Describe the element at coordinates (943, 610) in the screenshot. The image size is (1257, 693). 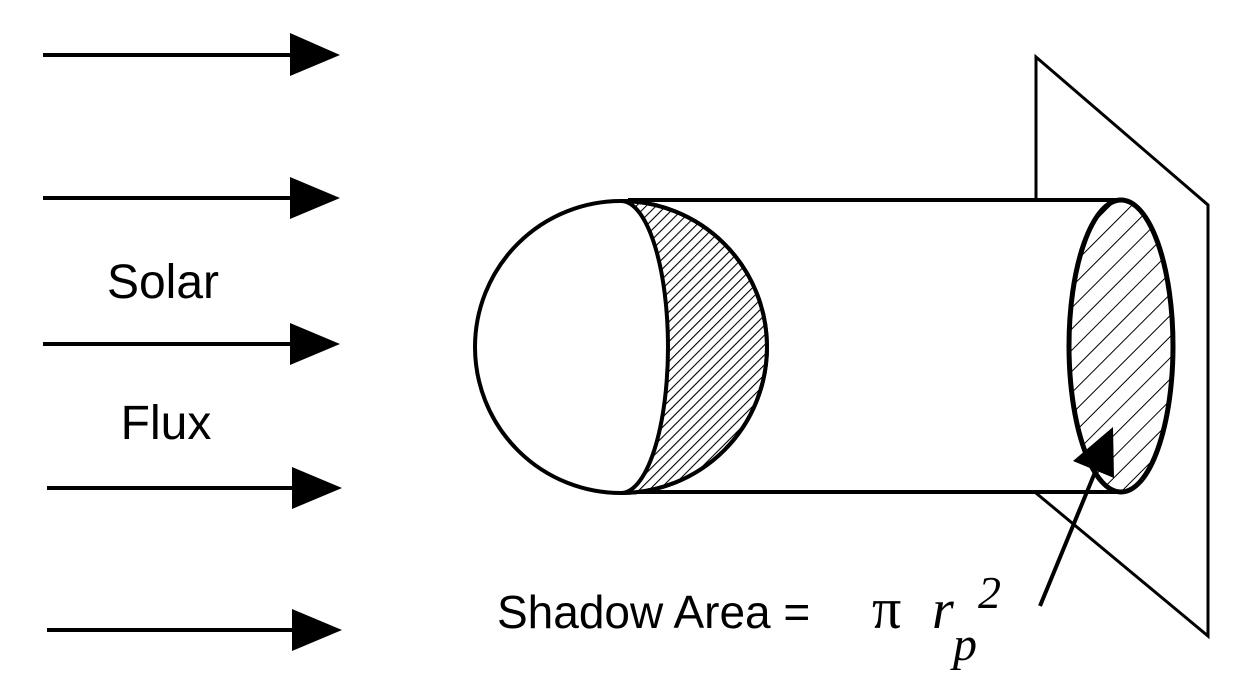
I see `formula-r: r` at that location.